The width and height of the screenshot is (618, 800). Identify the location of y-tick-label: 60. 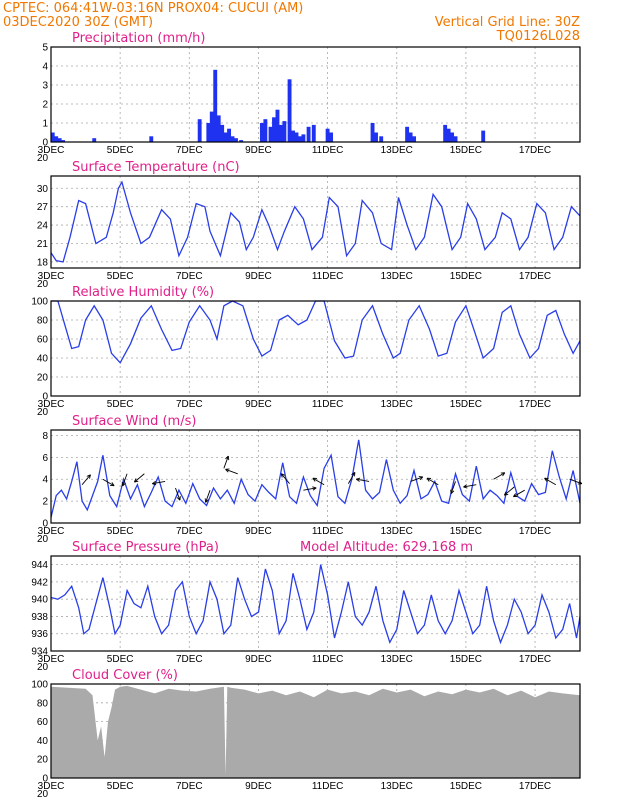
(43, 722).